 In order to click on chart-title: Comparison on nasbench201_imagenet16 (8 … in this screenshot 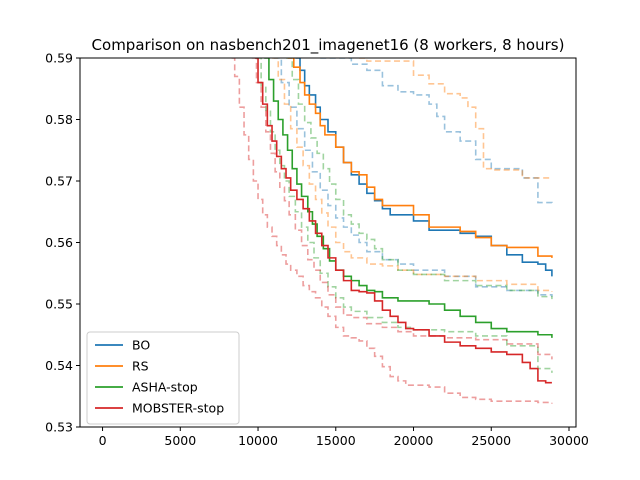, I will do `click(328, 45)`.